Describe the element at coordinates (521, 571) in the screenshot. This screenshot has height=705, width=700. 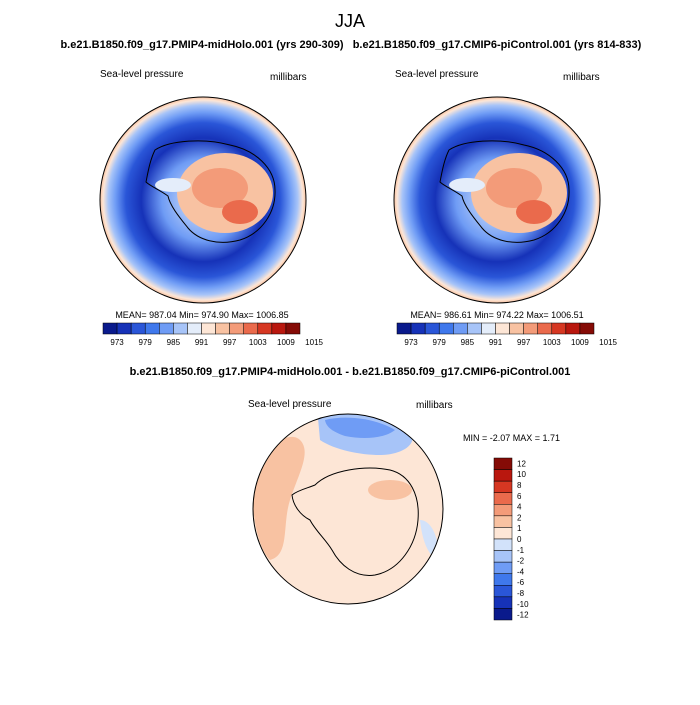
I see `colorbar-tick-label: -4` at that location.